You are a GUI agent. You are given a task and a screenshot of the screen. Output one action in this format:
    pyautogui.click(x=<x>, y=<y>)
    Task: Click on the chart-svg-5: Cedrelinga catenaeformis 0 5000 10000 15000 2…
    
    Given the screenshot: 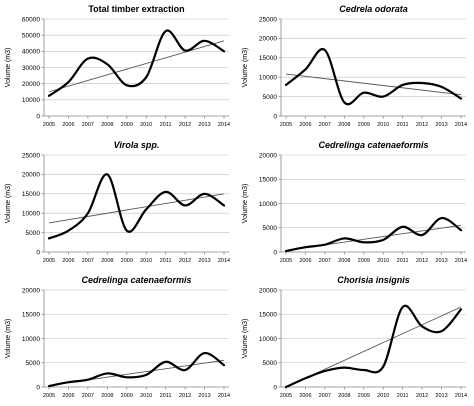 What is the action you would take?
    pyautogui.click(x=117, y=337)
    